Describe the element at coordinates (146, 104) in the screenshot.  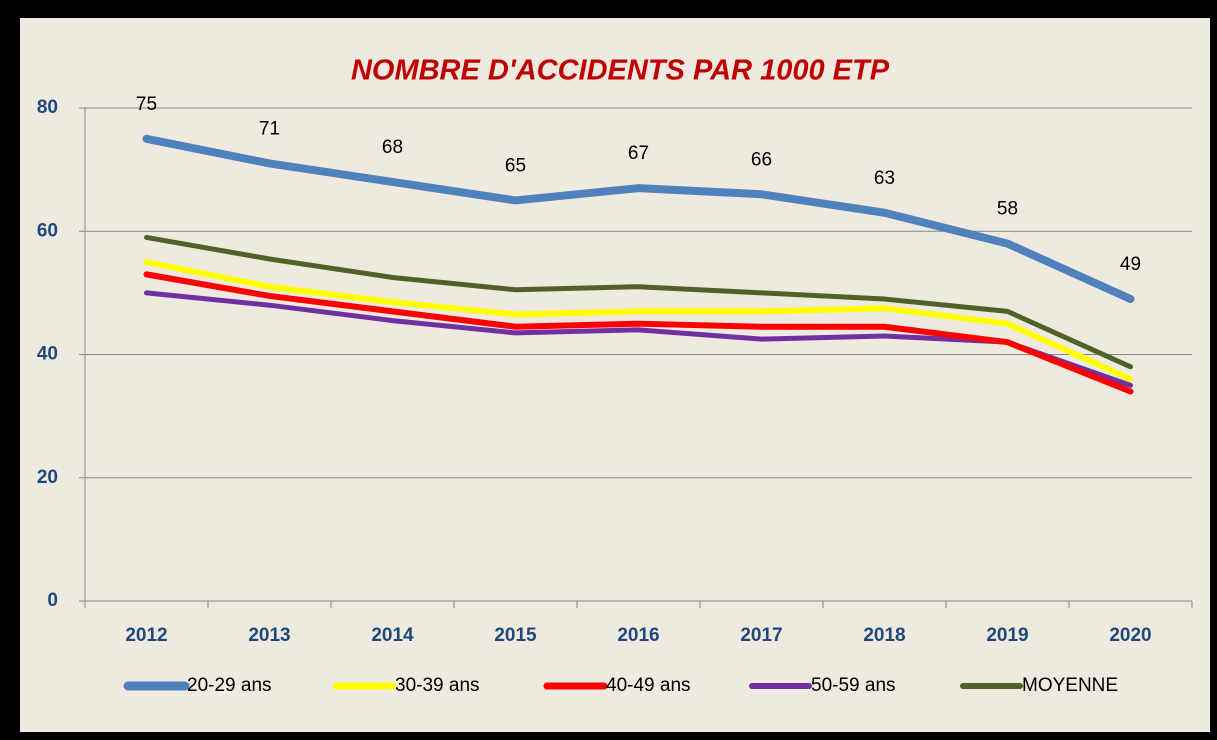
I see `data-label: 75` at that location.